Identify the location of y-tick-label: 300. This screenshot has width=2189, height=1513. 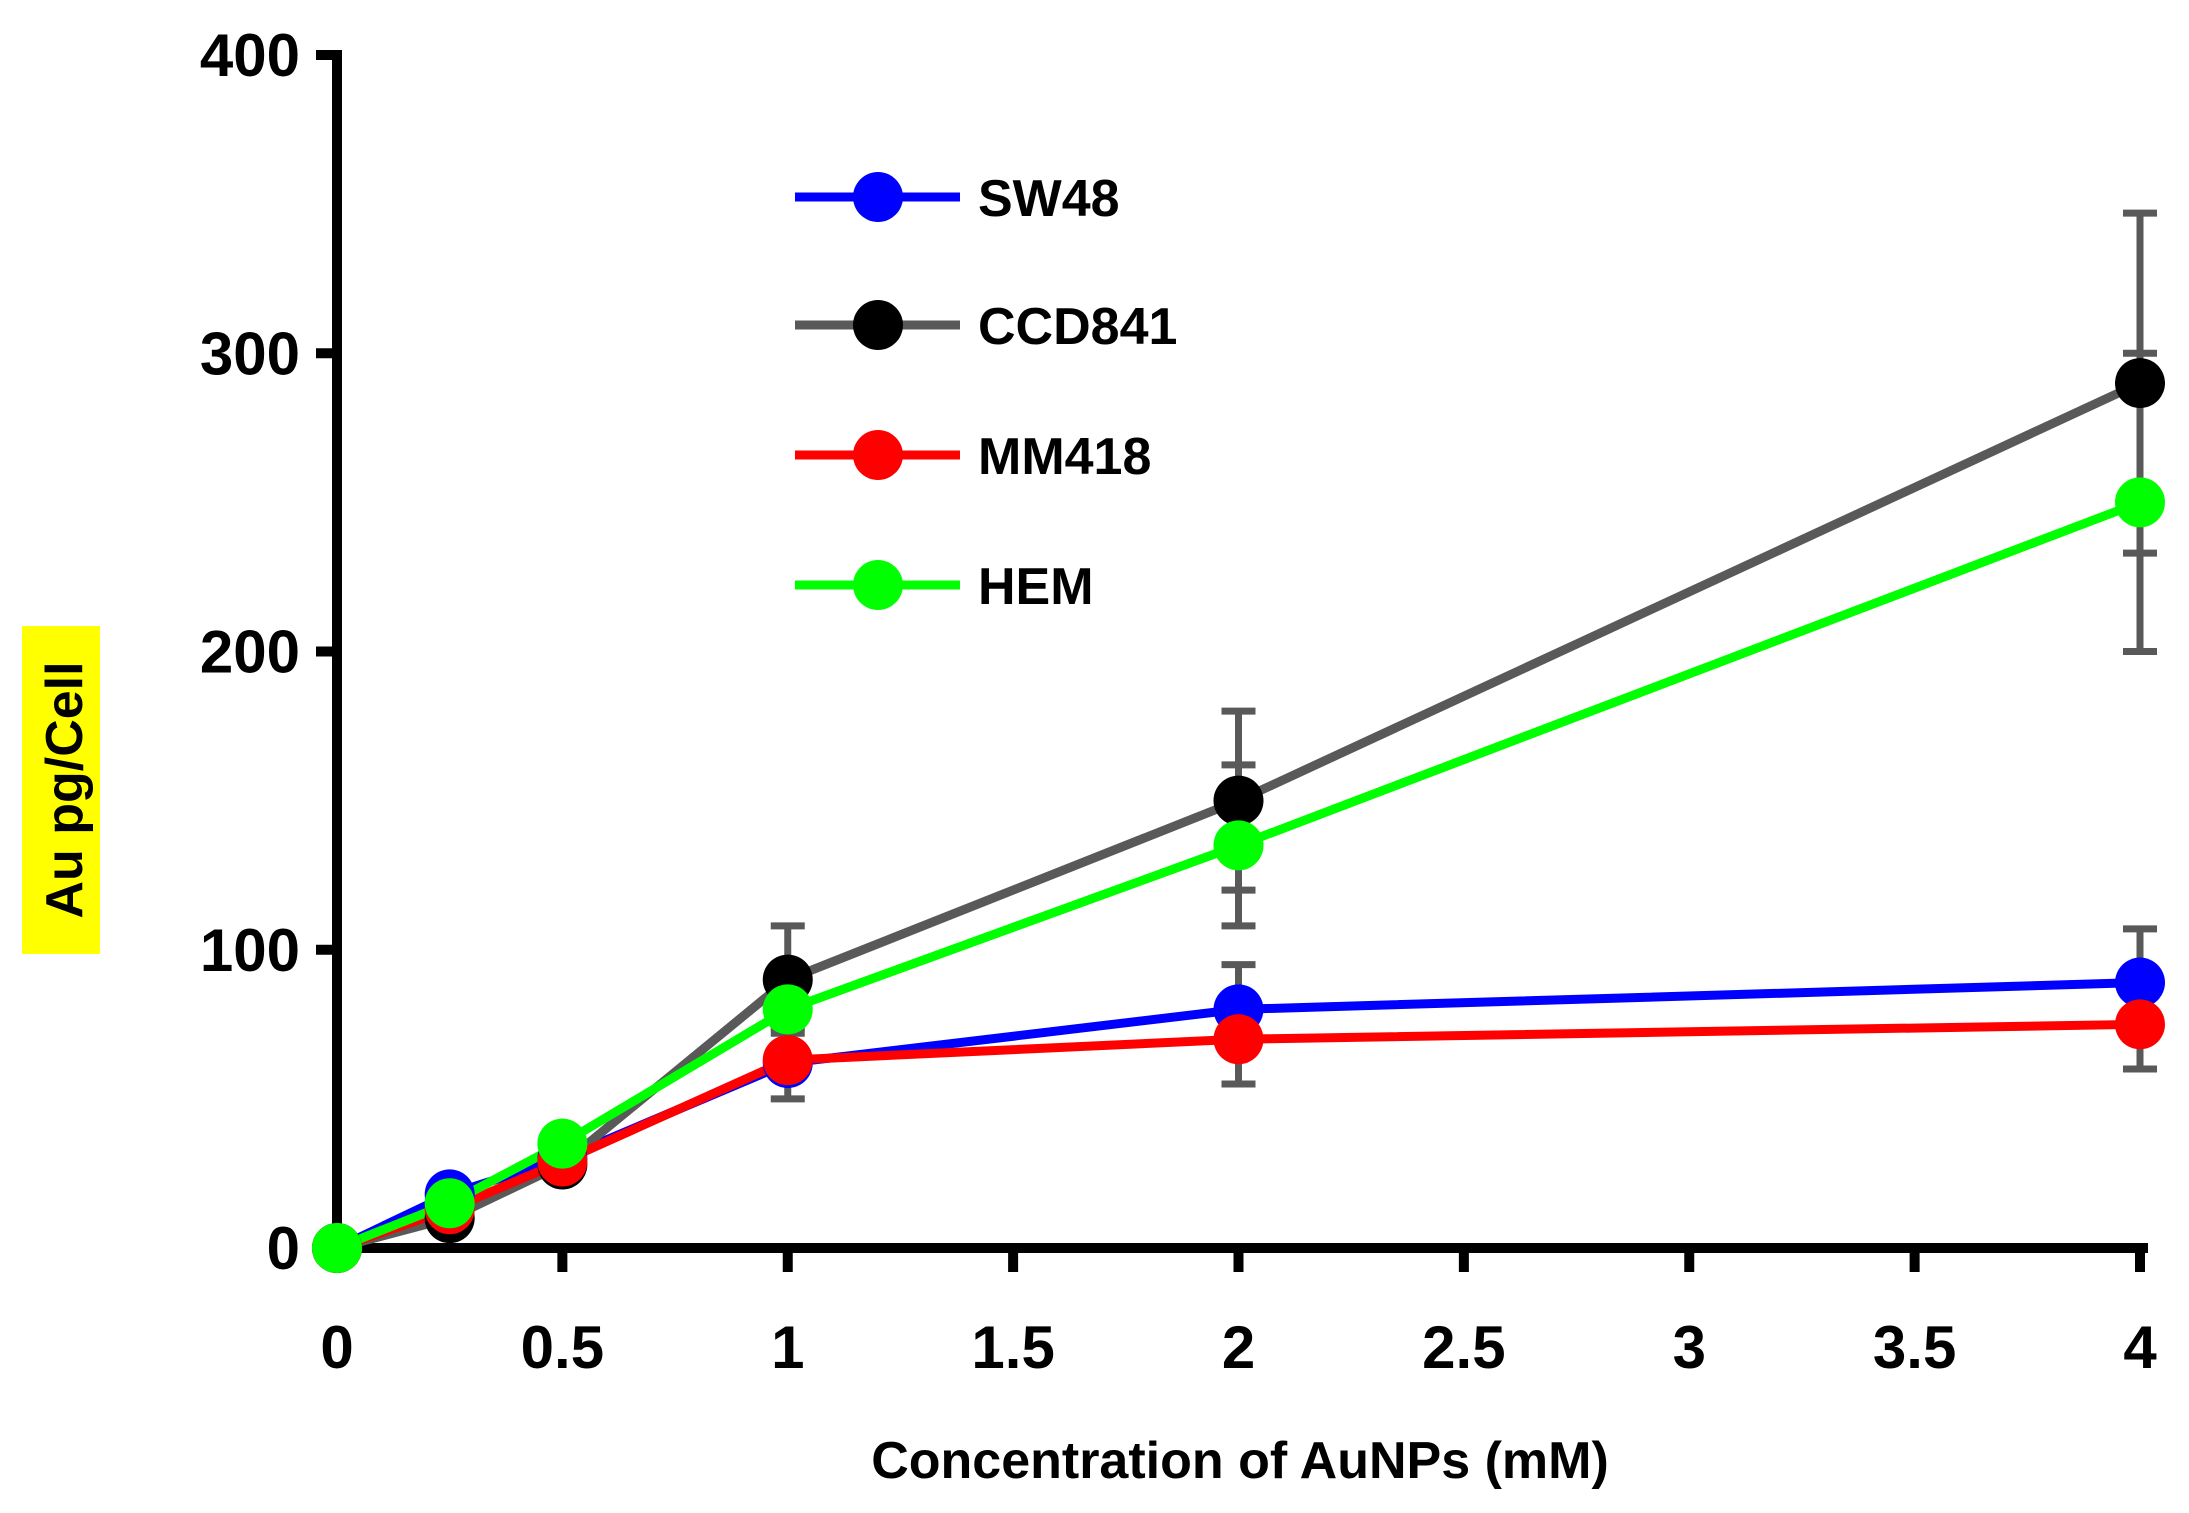
(250, 353).